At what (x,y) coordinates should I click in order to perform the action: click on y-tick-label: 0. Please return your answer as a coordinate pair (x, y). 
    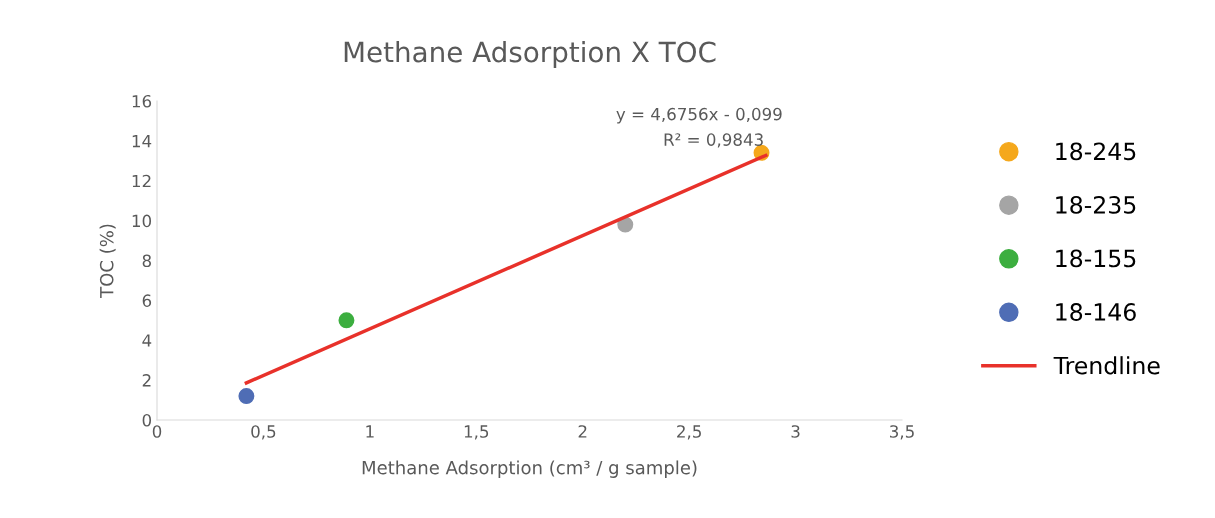
    Looking at the image, I should click on (147, 420).